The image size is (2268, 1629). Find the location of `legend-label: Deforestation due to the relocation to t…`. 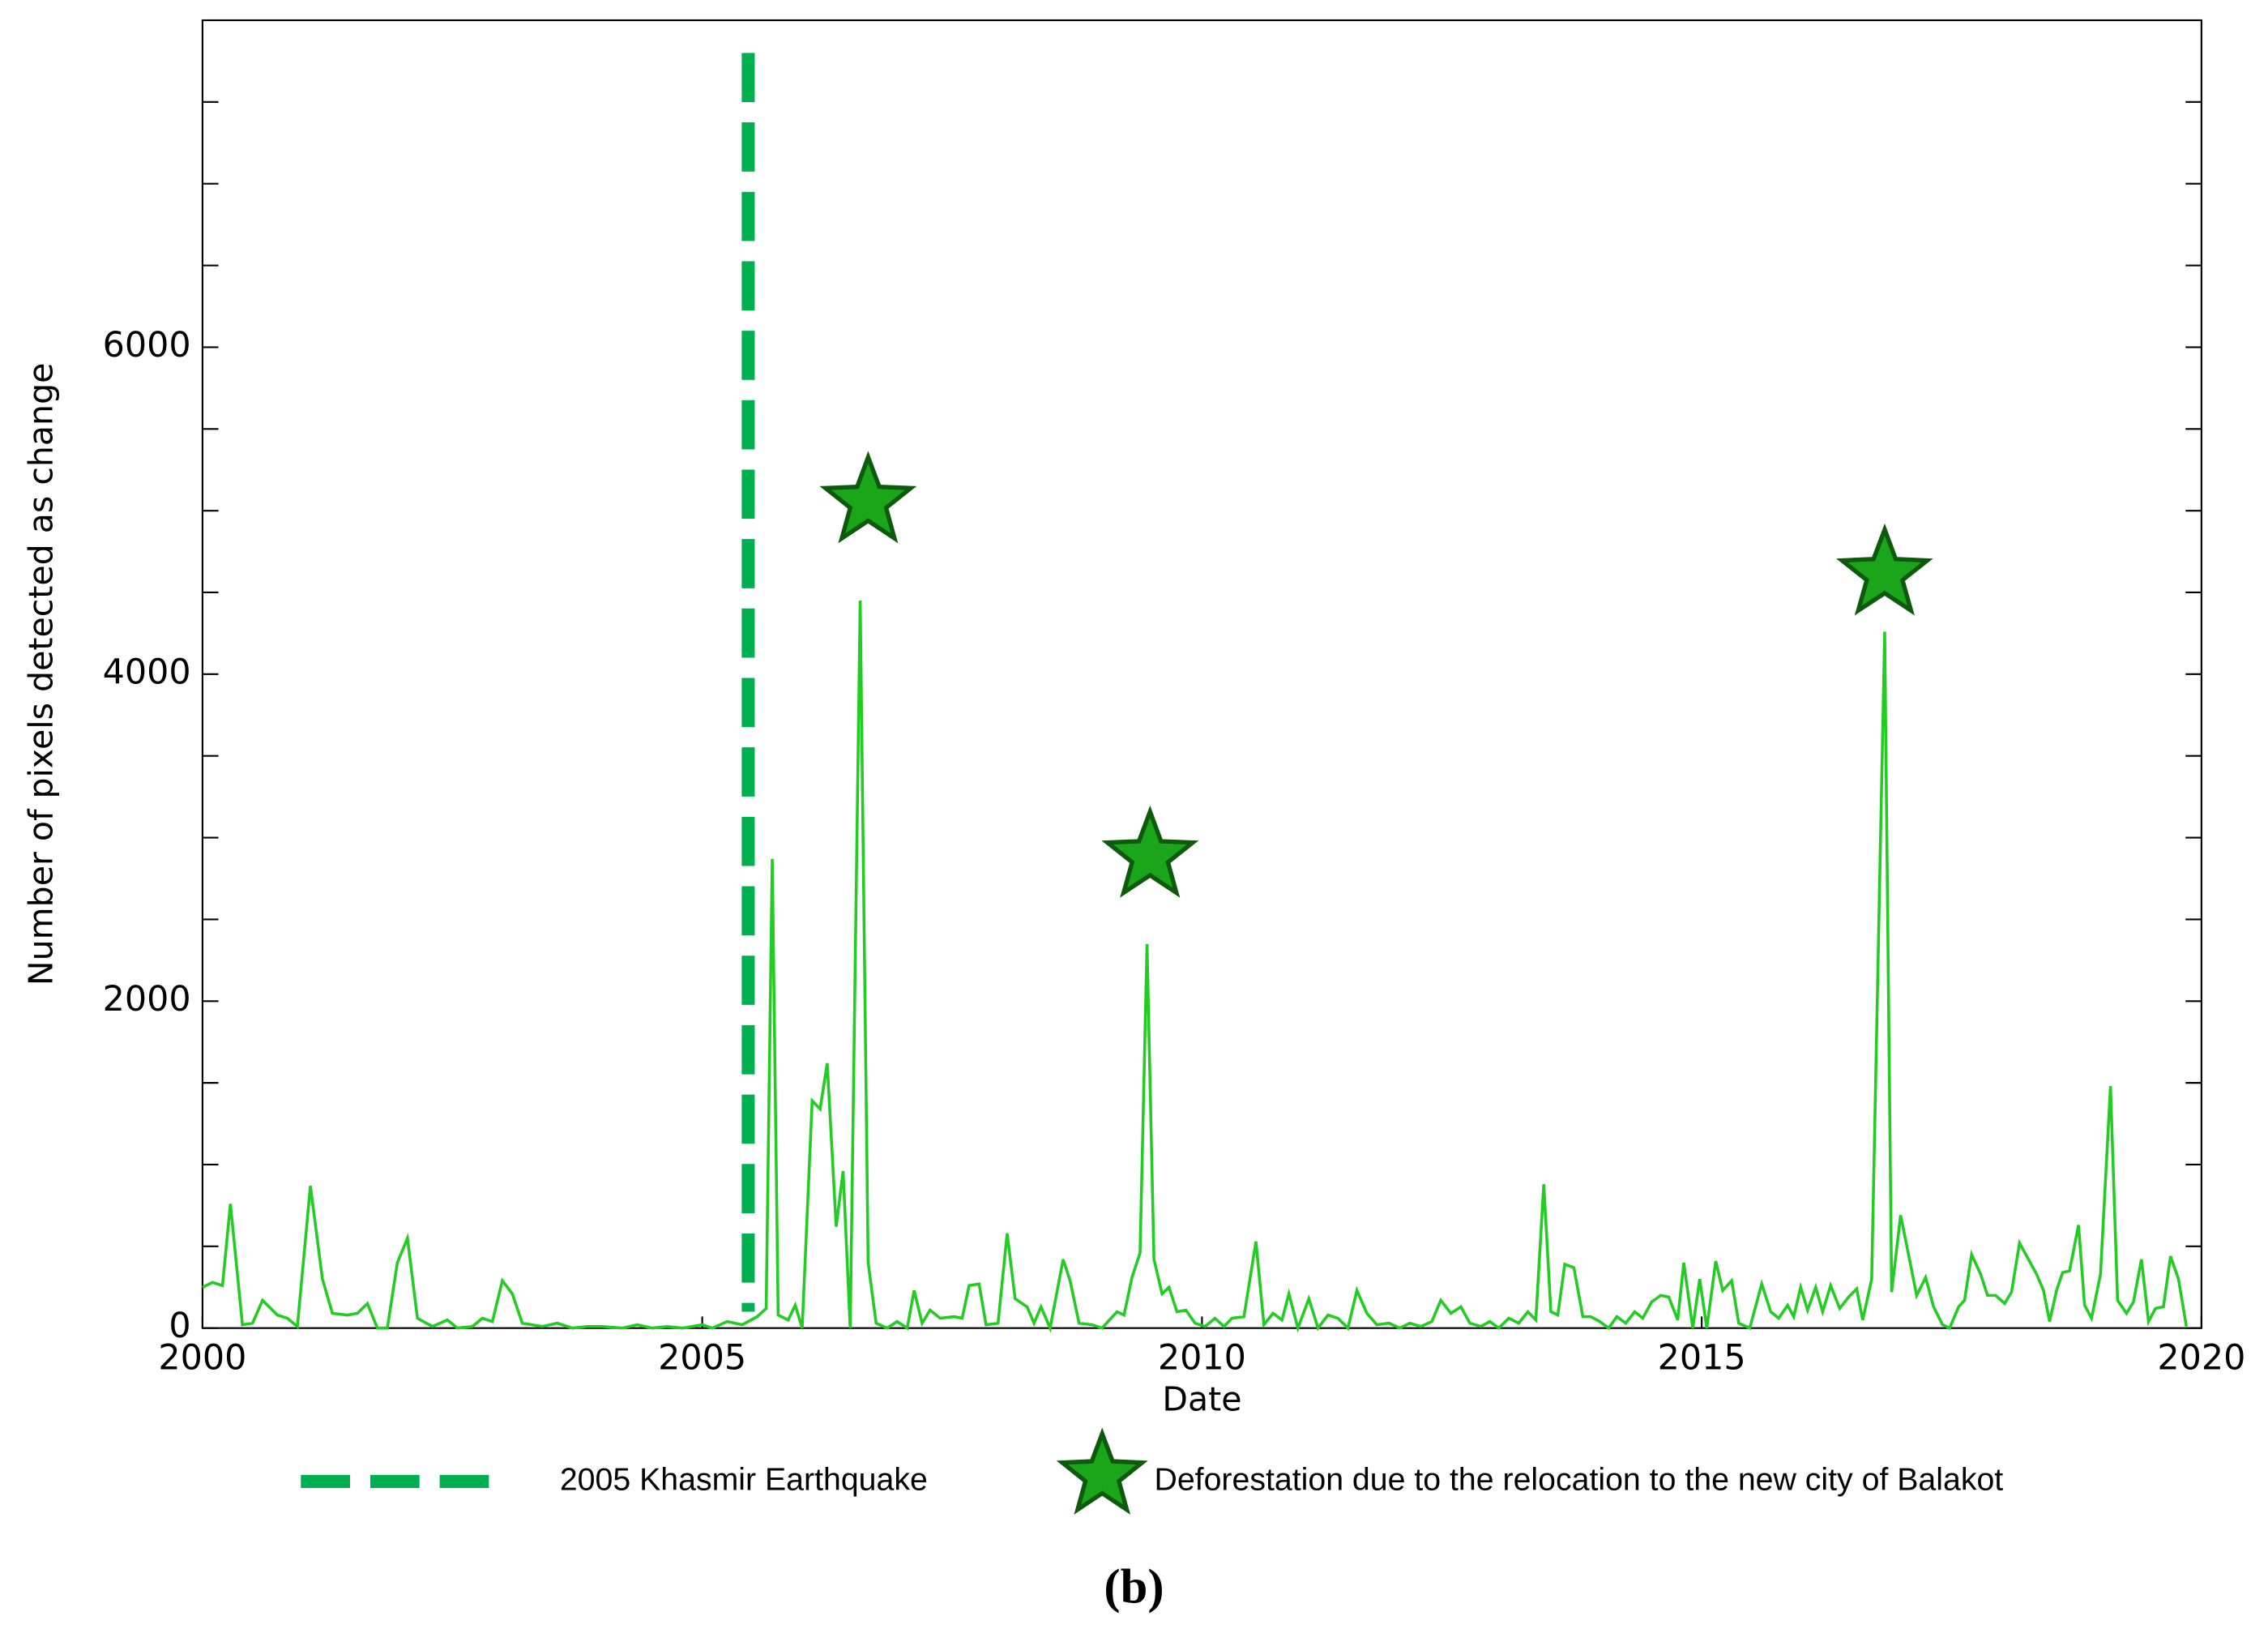

legend-label: Deforestation due to the relocation to t… is located at coordinates (1579, 1479).